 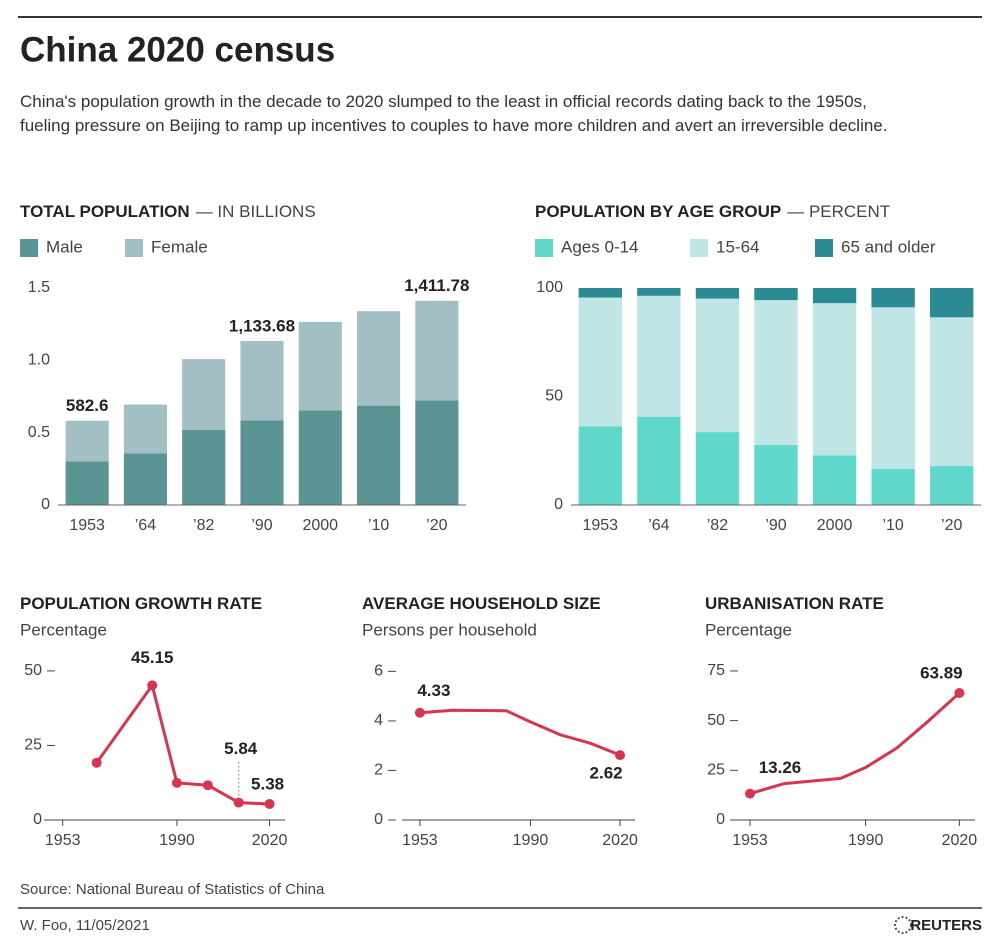 What do you see at coordinates (177, 49) in the screenshot?
I see `page-title: China 2020 census` at bounding box center [177, 49].